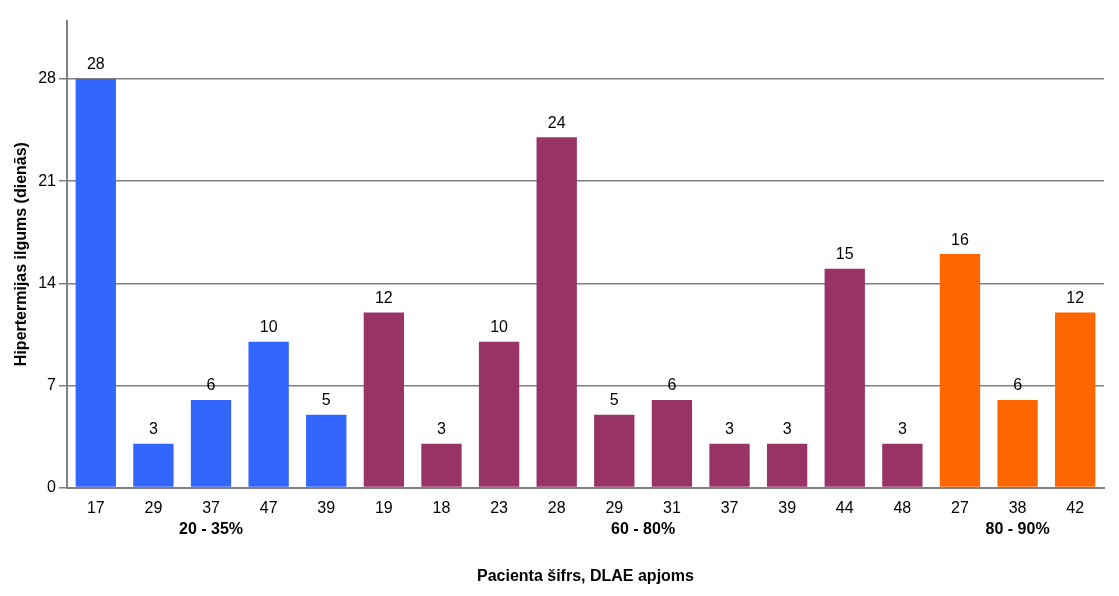 The height and width of the screenshot is (596, 1119). I want to click on y-tick-label: 14, so click(47, 282).